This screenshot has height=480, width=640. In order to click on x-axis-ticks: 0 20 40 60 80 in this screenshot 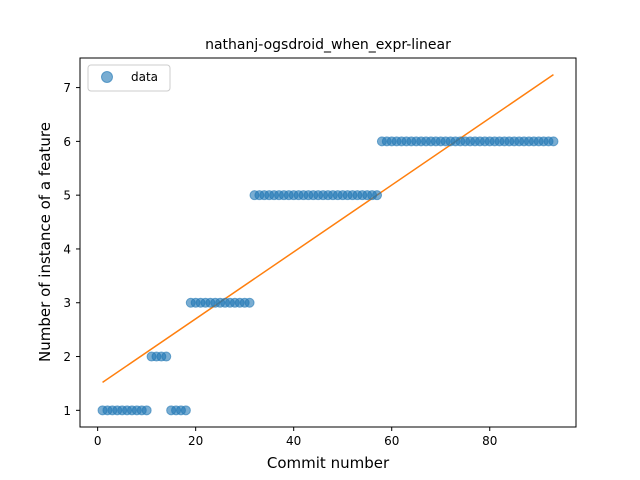, I will do `click(295, 437)`.